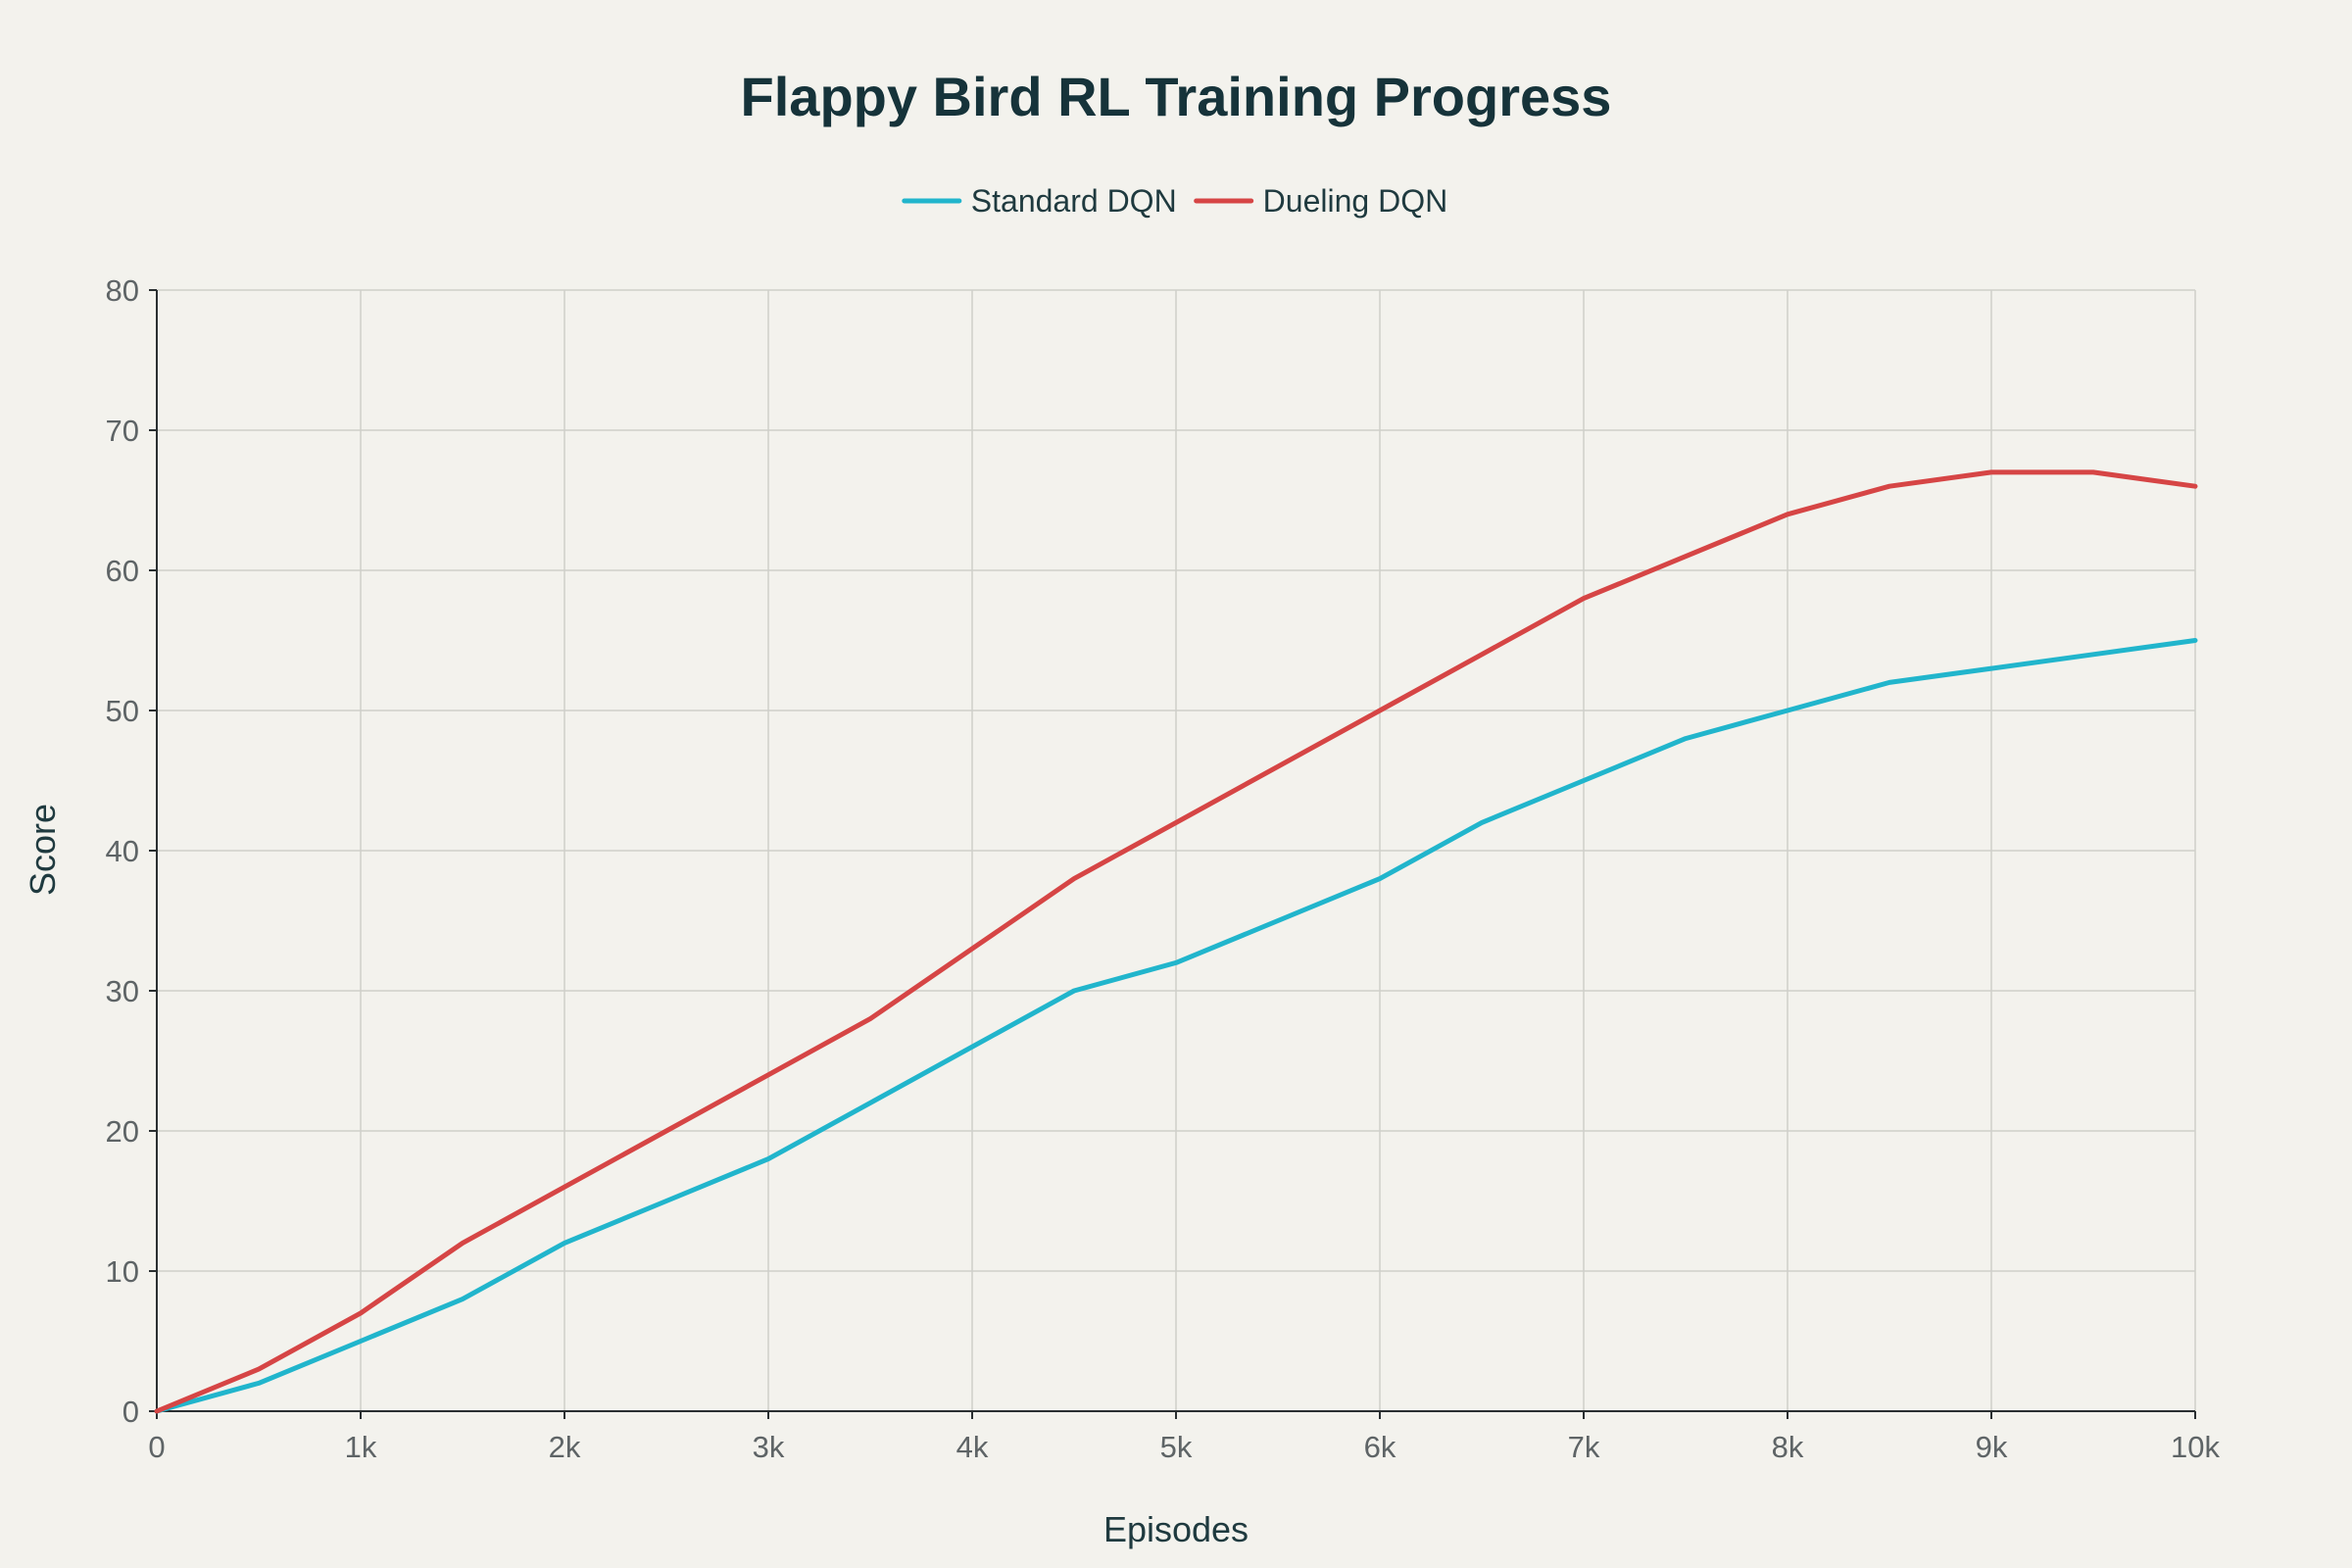 The image size is (2352, 1568). What do you see at coordinates (122, 1271) in the screenshot?
I see `y-tick-label: 10` at bounding box center [122, 1271].